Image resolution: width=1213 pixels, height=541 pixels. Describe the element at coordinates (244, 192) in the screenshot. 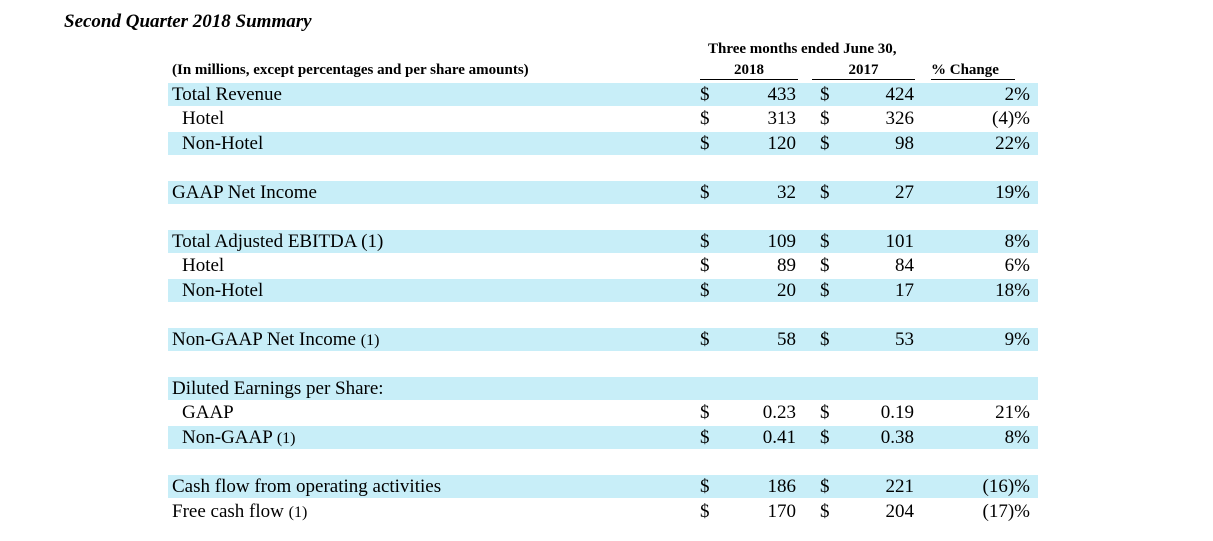

I see `row-label: GAAP Net Income` at that location.